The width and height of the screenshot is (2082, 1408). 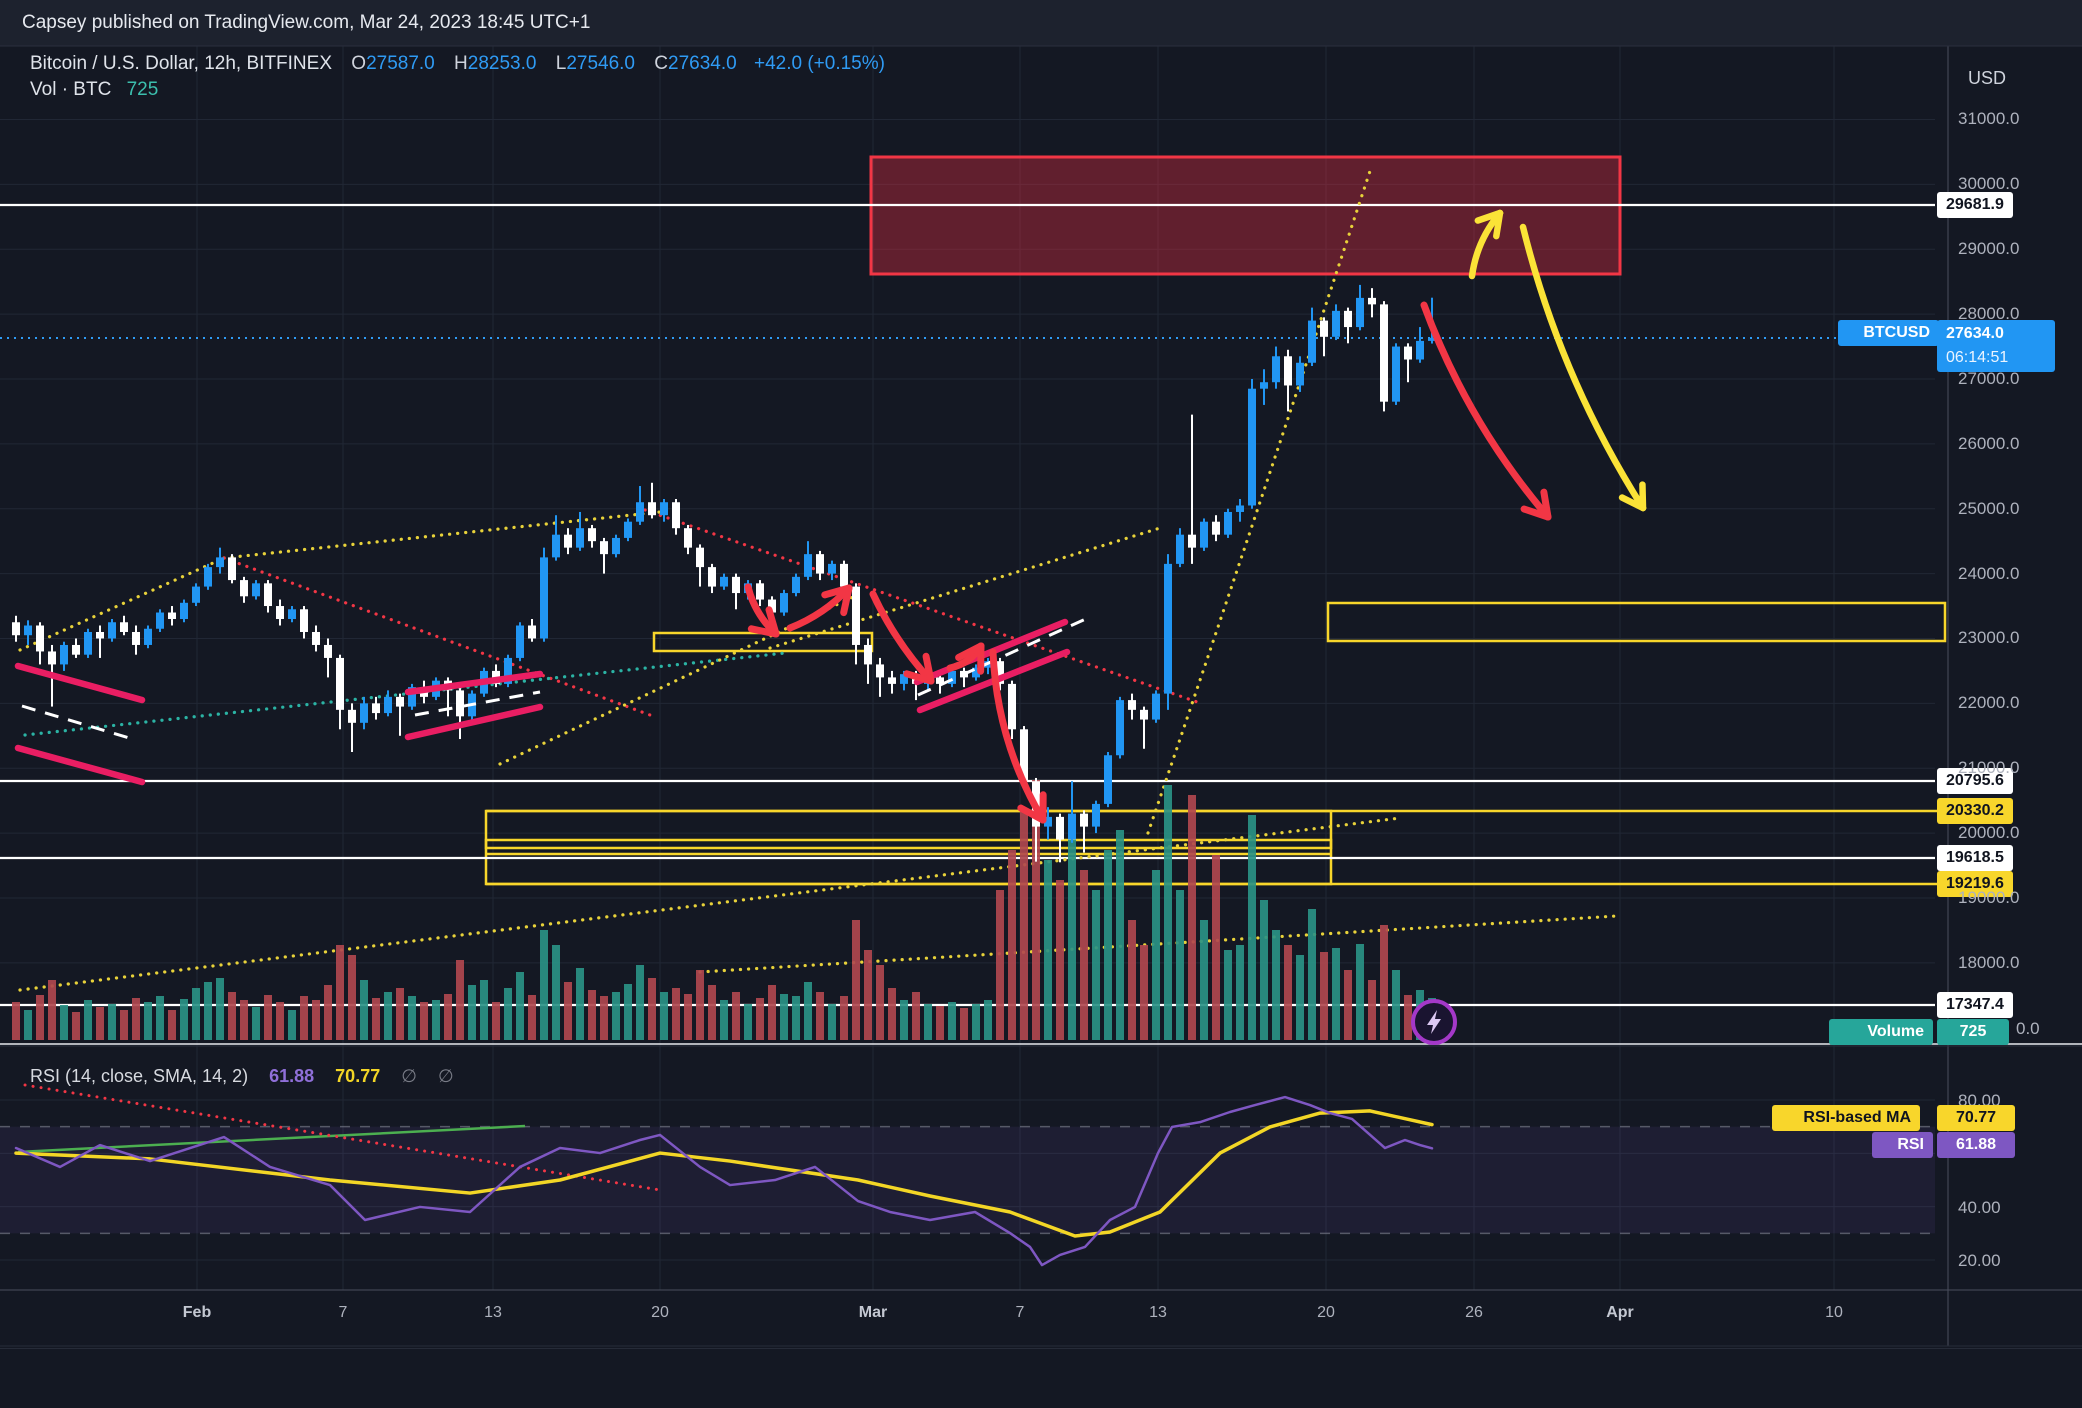 I want to click on rsi-value-tag: 61.88, so click(x=1976, y=1145).